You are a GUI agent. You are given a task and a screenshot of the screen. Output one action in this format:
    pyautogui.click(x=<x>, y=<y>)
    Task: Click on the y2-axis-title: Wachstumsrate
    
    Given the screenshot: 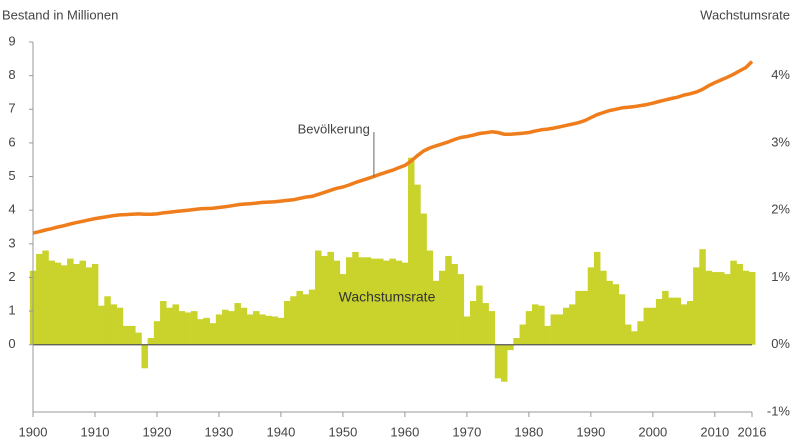 What is the action you would take?
    pyautogui.click(x=745, y=14)
    